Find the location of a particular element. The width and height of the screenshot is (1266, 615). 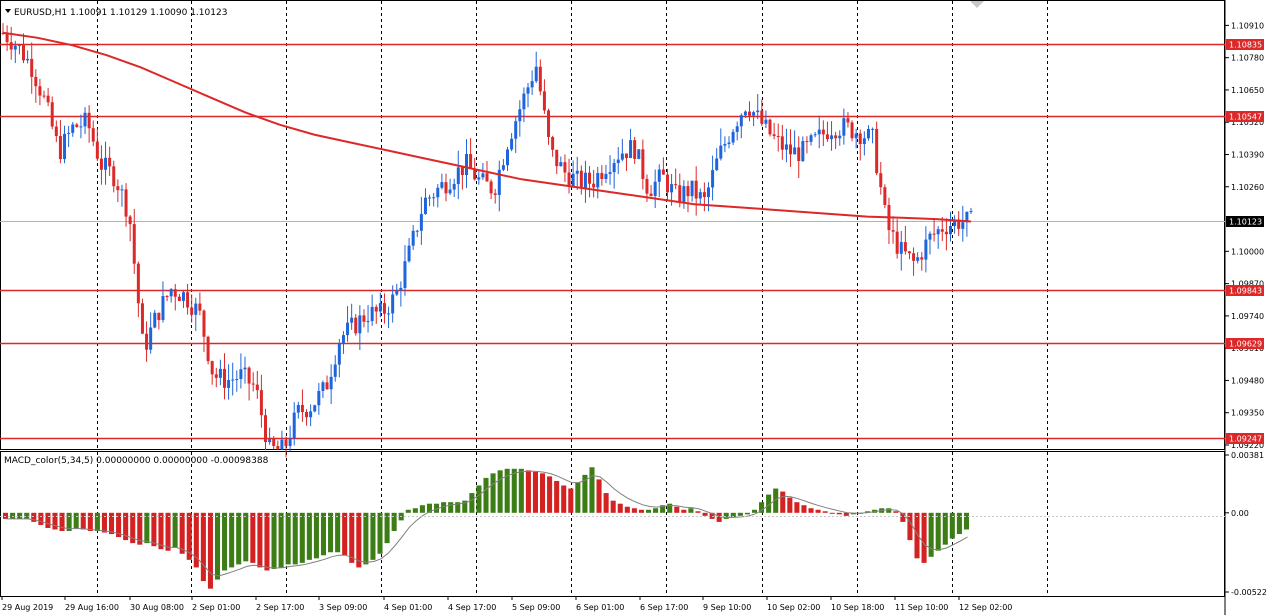

price-tick-label: 1.10000 is located at coordinates (1247, 251).